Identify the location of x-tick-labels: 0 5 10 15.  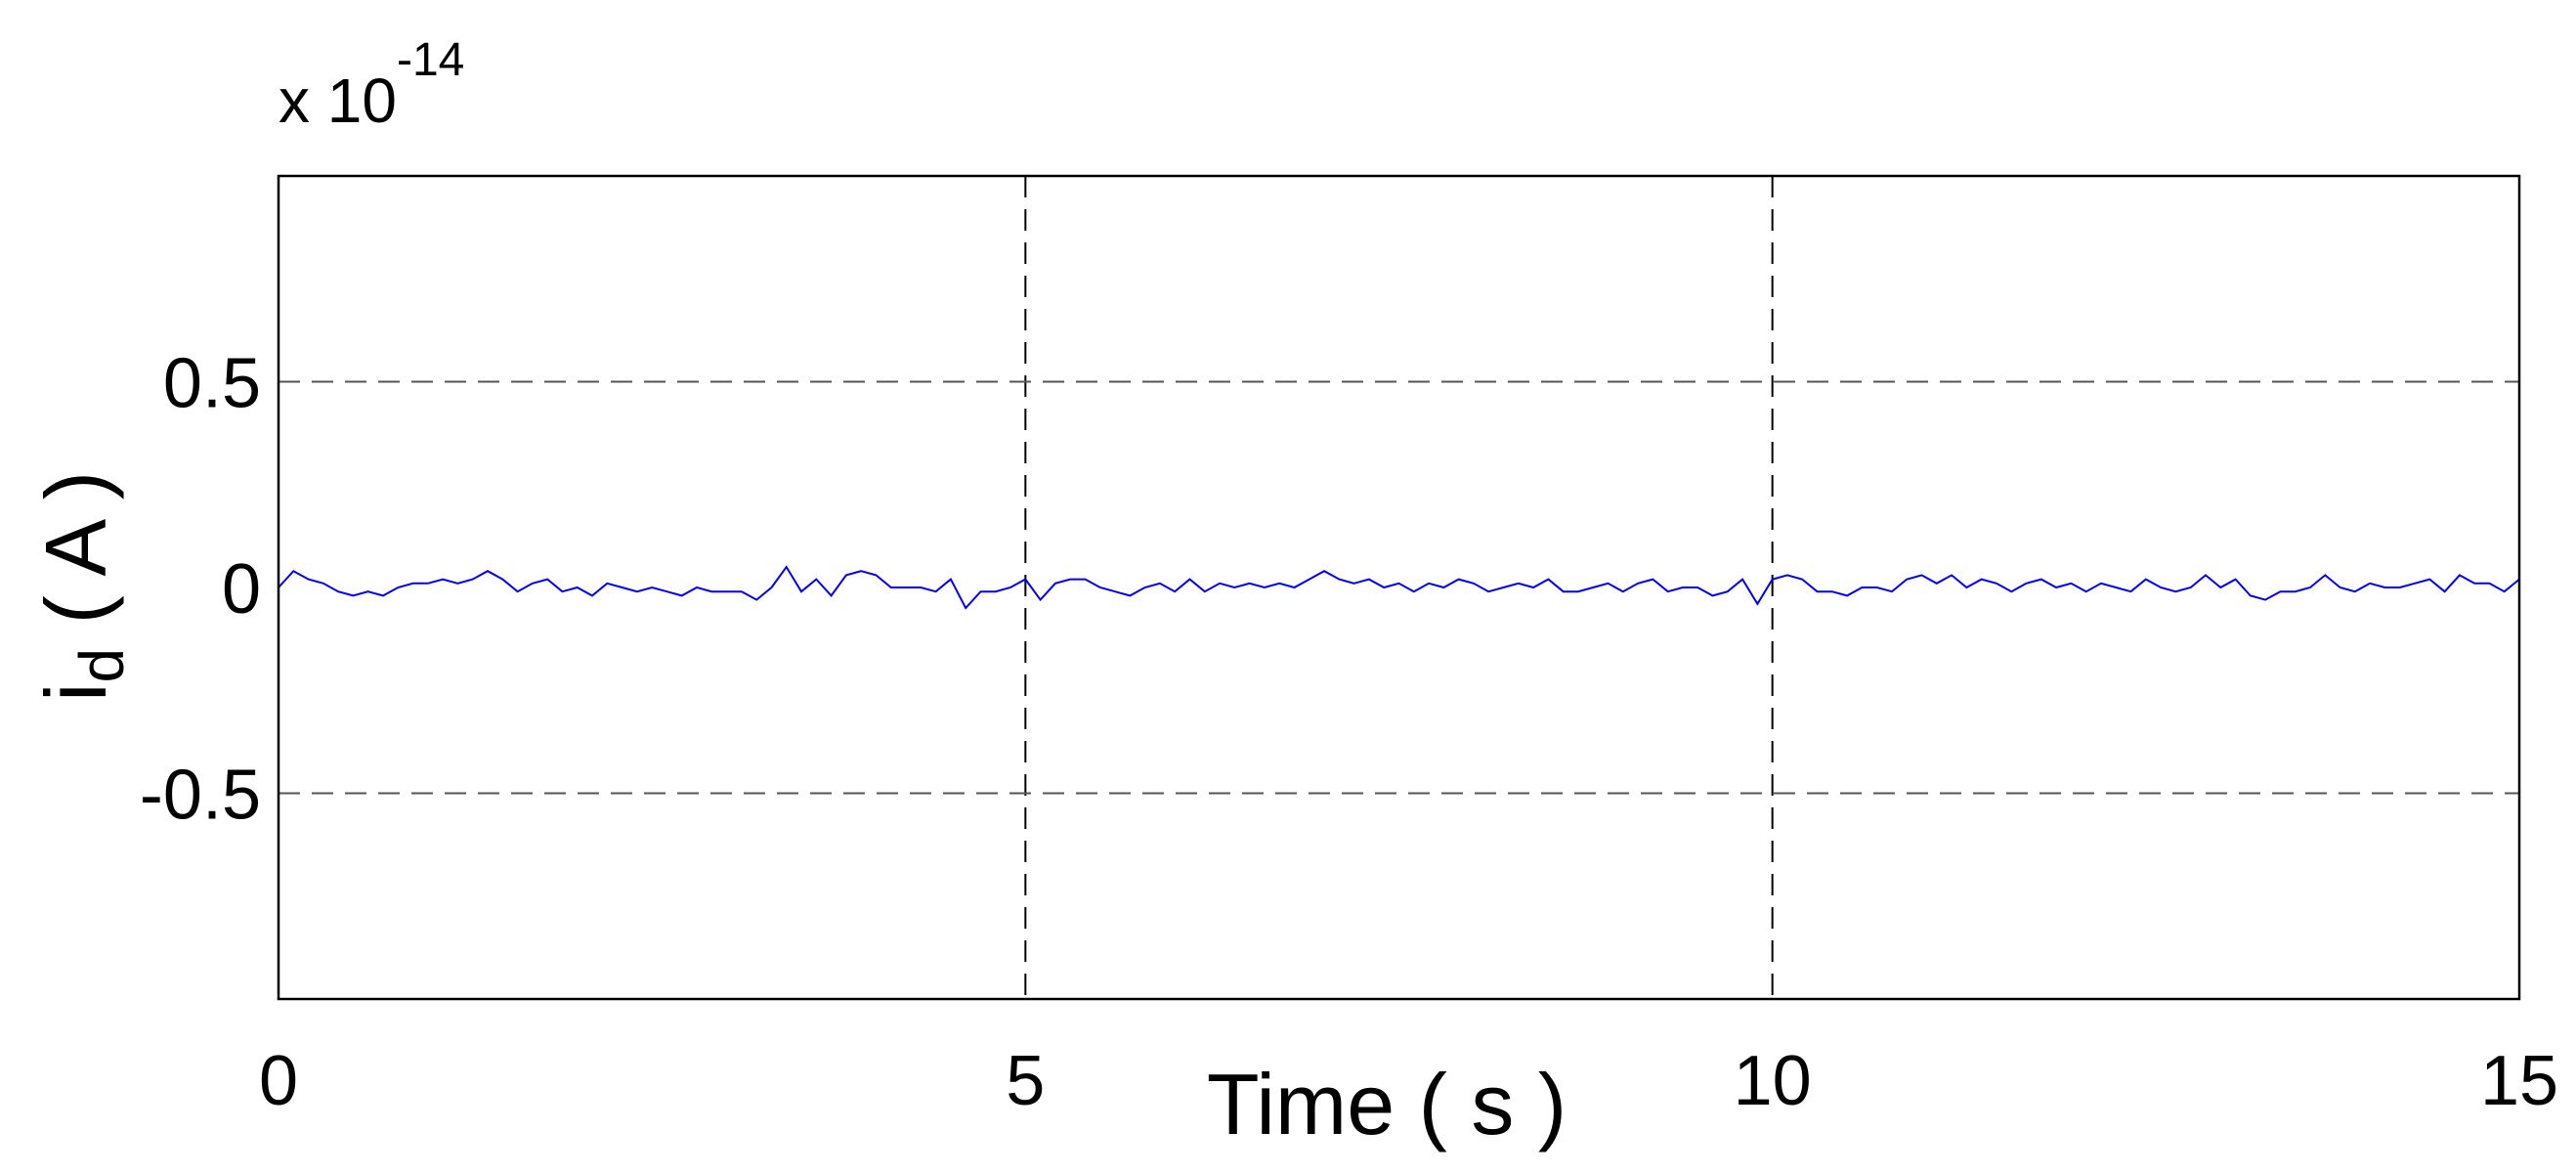
(1408, 1081).